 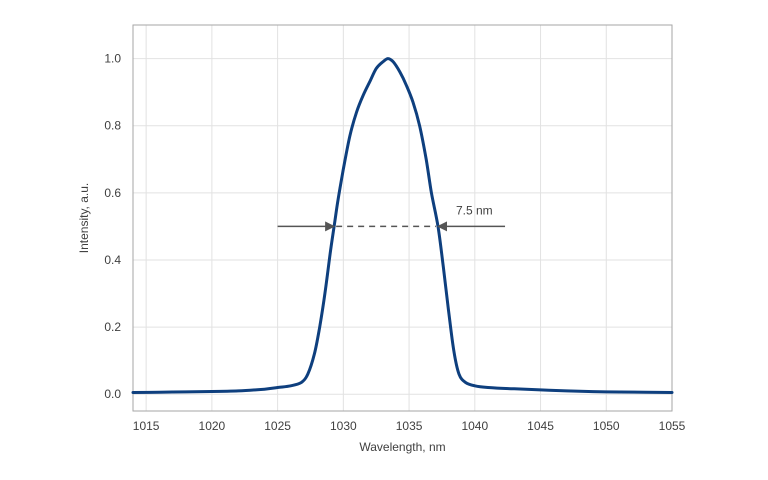 I want to click on x-tick-label: 1020, so click(x=212, y=426).